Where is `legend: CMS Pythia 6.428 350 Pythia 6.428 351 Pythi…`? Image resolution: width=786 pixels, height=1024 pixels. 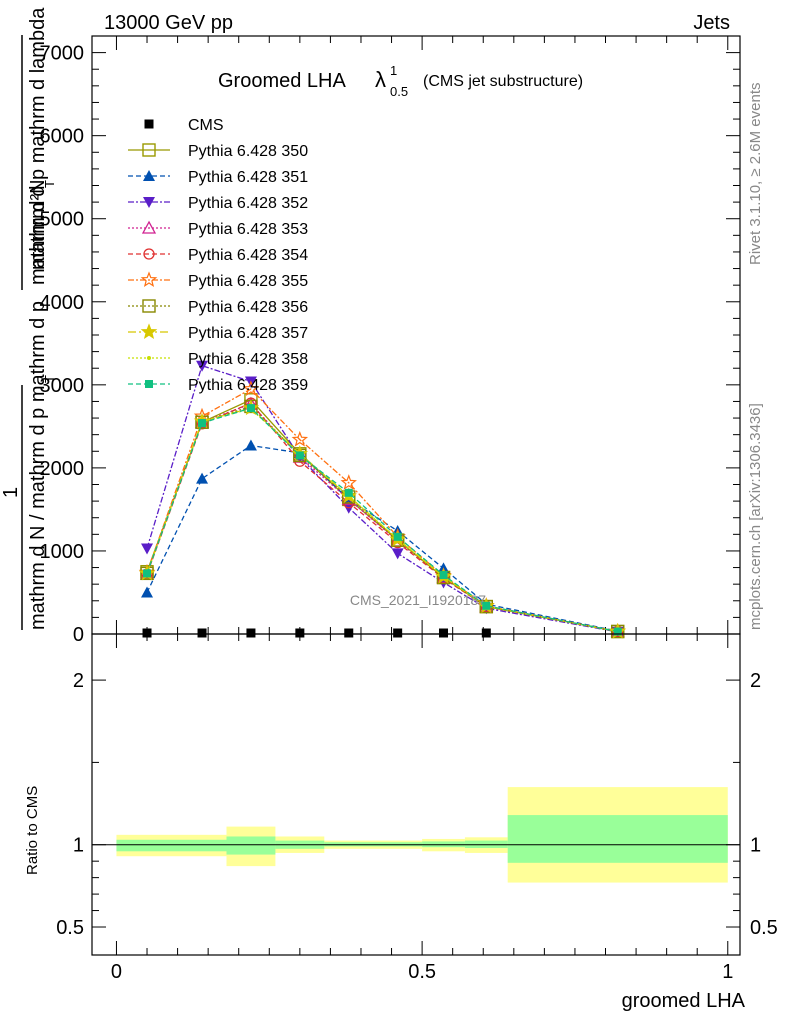
legend: CMS Pythia 6.428 350 Pythia 6.428 351 Pythi… is located at coordinates (218, 255).